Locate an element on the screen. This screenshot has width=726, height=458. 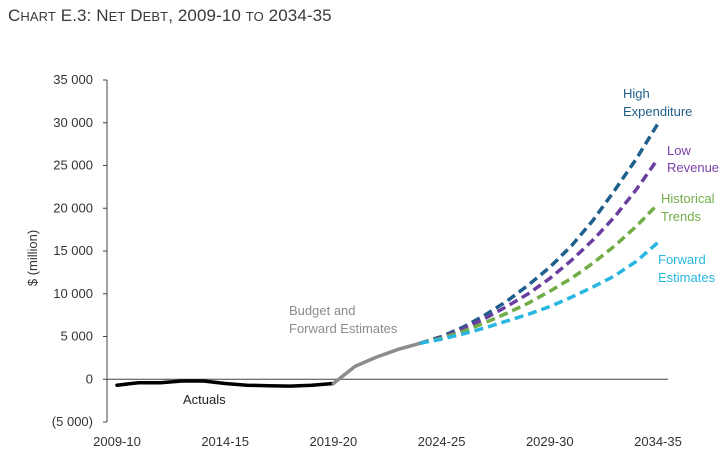
y-tick-label: (5 000) is located at coordinates (72, 421).